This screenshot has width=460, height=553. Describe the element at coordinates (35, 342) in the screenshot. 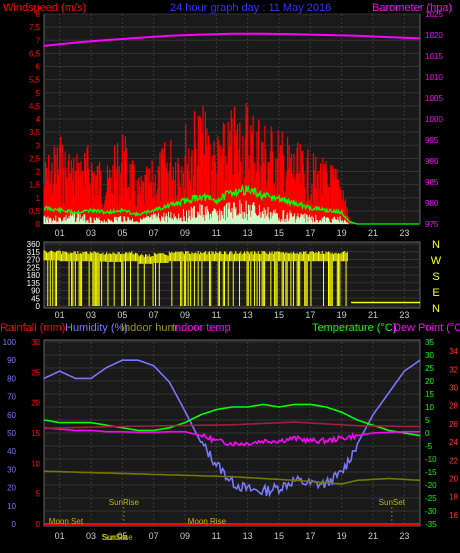

I see `rainfall-tick-label: 30` at that location.